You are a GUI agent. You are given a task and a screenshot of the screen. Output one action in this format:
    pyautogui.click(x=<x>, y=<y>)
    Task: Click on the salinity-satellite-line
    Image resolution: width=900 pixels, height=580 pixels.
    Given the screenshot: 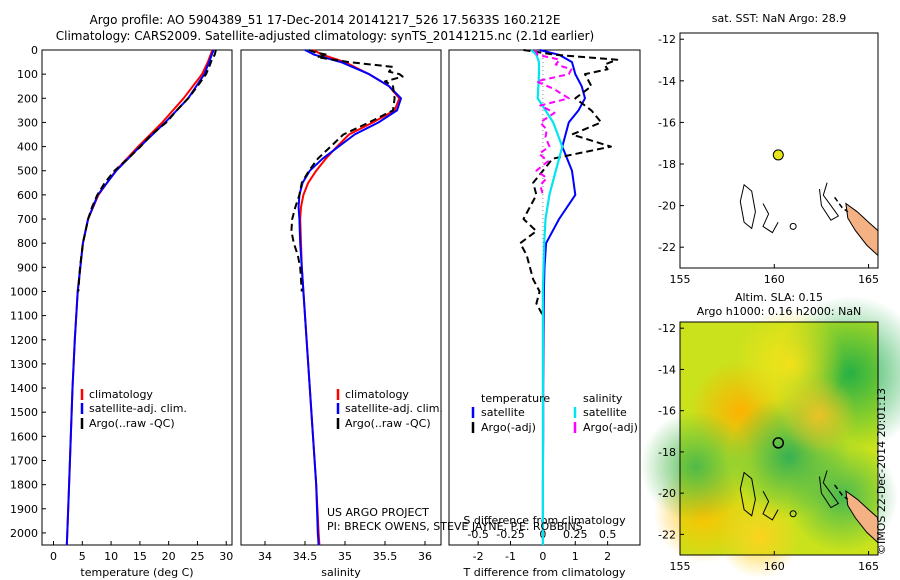 What is the action you would take?
    pyautogui.click(x=349, y=297)
    